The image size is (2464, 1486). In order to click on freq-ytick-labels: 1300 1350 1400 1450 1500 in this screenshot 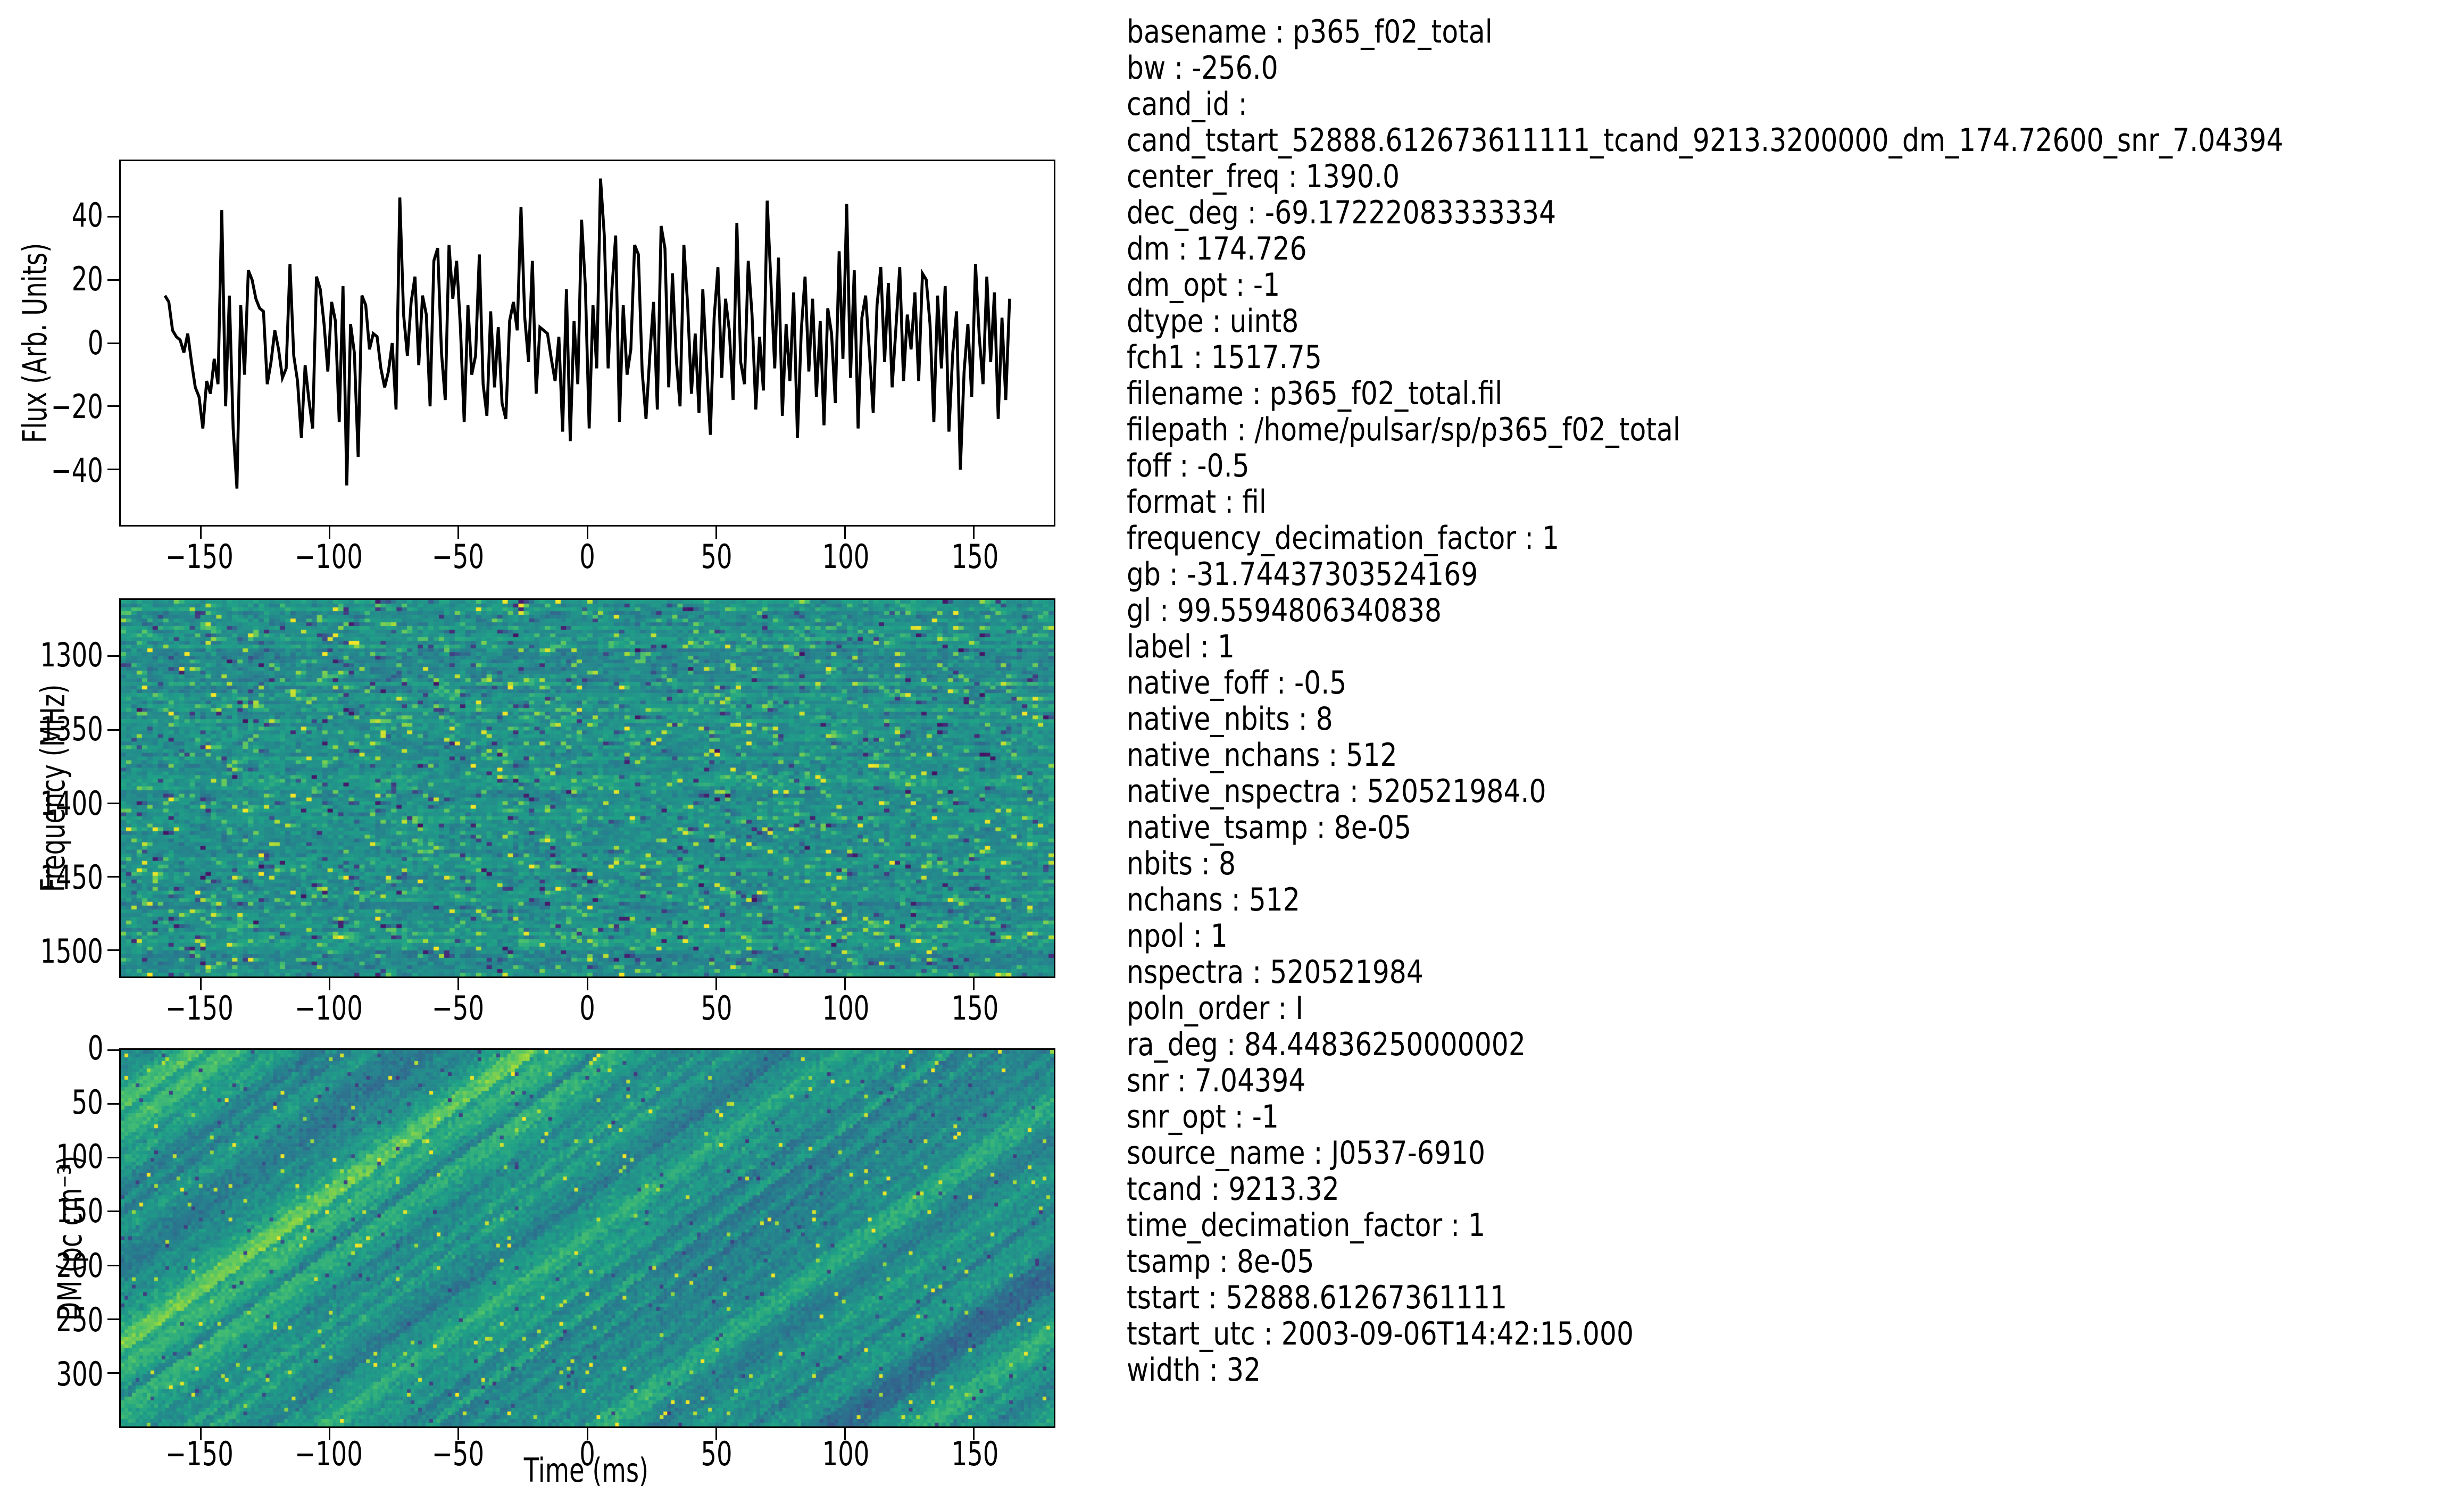, I will do `click(51, 788)`.